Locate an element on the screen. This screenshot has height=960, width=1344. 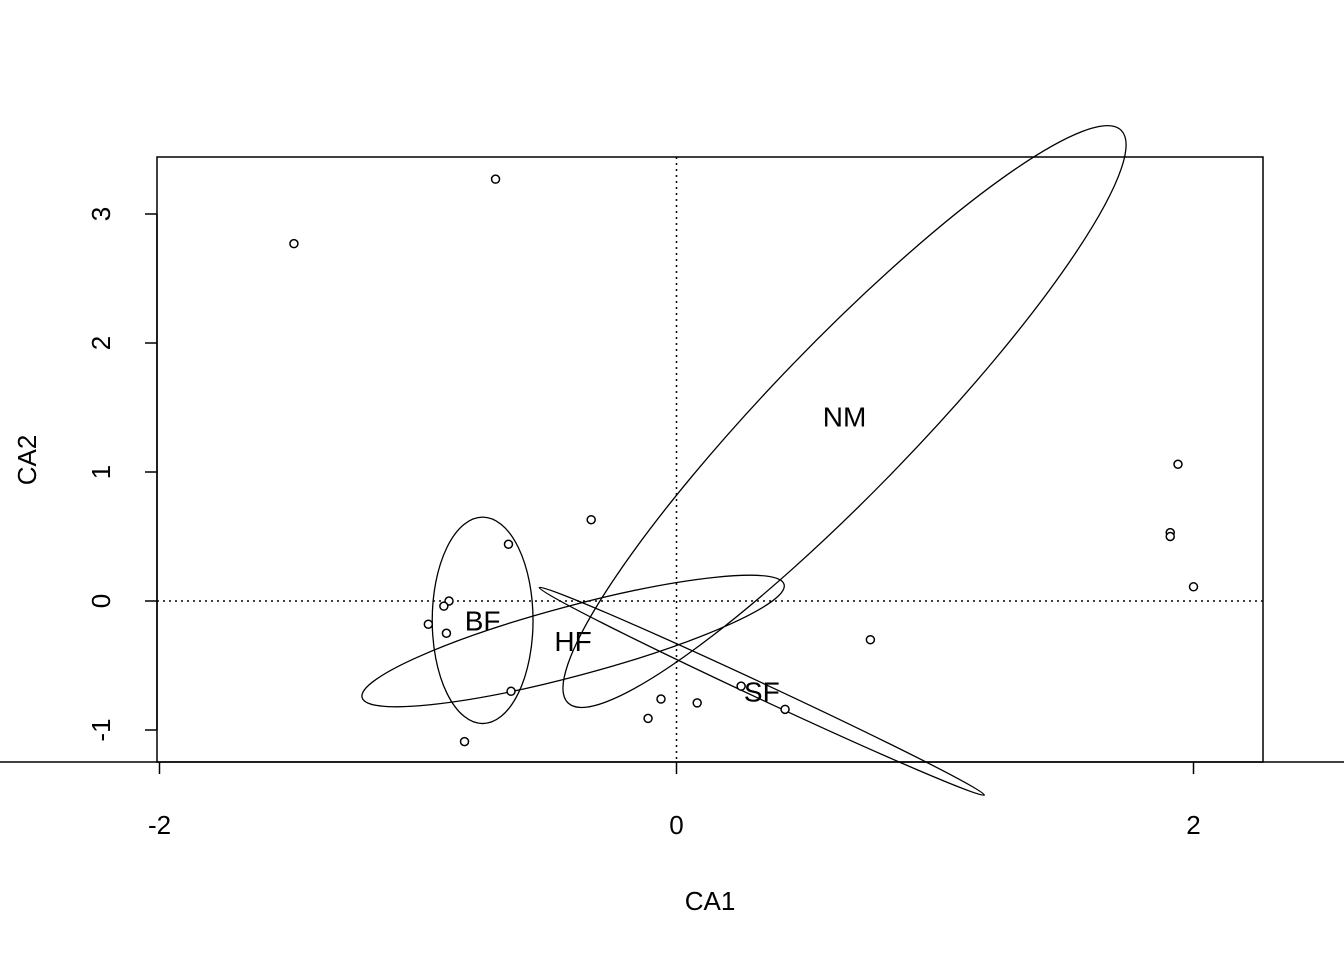
group-labels: NM BF HF SF is located at coordinates (666, 555).